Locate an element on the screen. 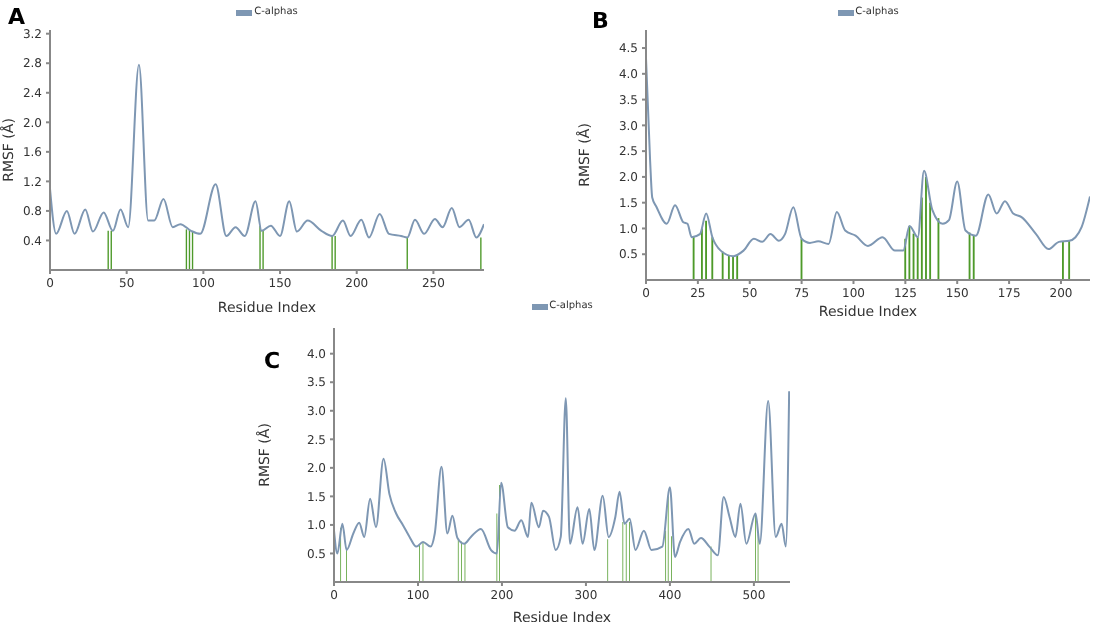  chart-title: B is located at coordinates (600, 21).